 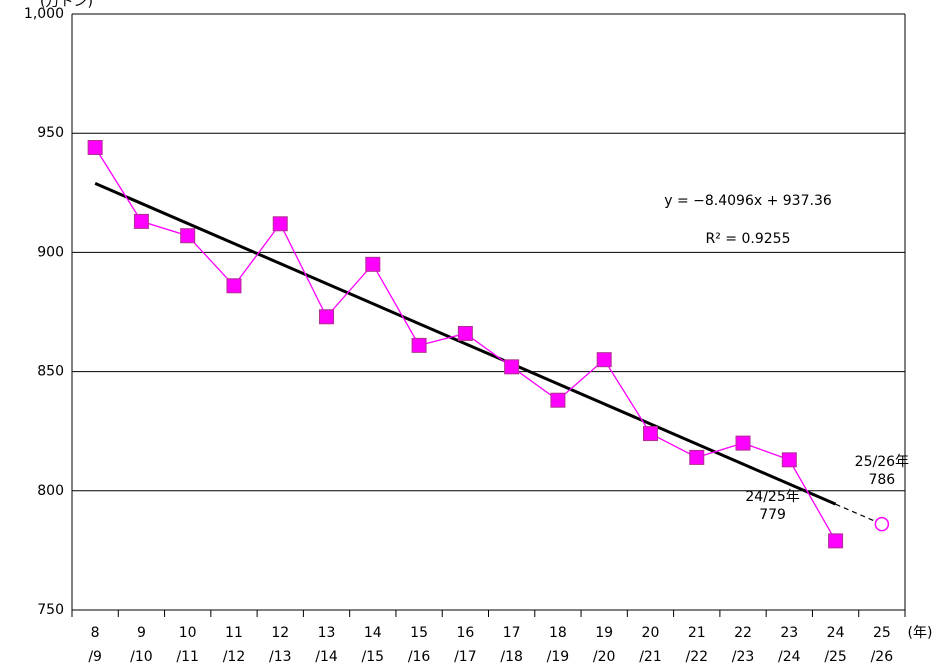 I want to click on y-tick-label: 950, so click(x=50, y=133).